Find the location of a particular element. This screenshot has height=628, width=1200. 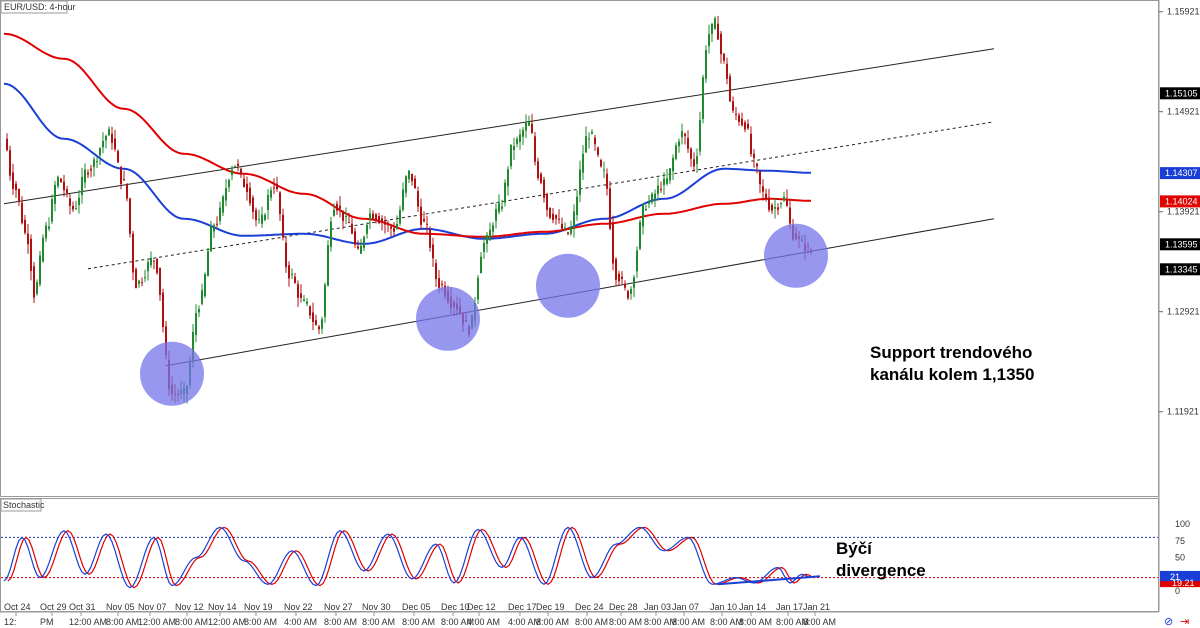

price-label-text: 1.14024 is located at coordinates (1181, 201).